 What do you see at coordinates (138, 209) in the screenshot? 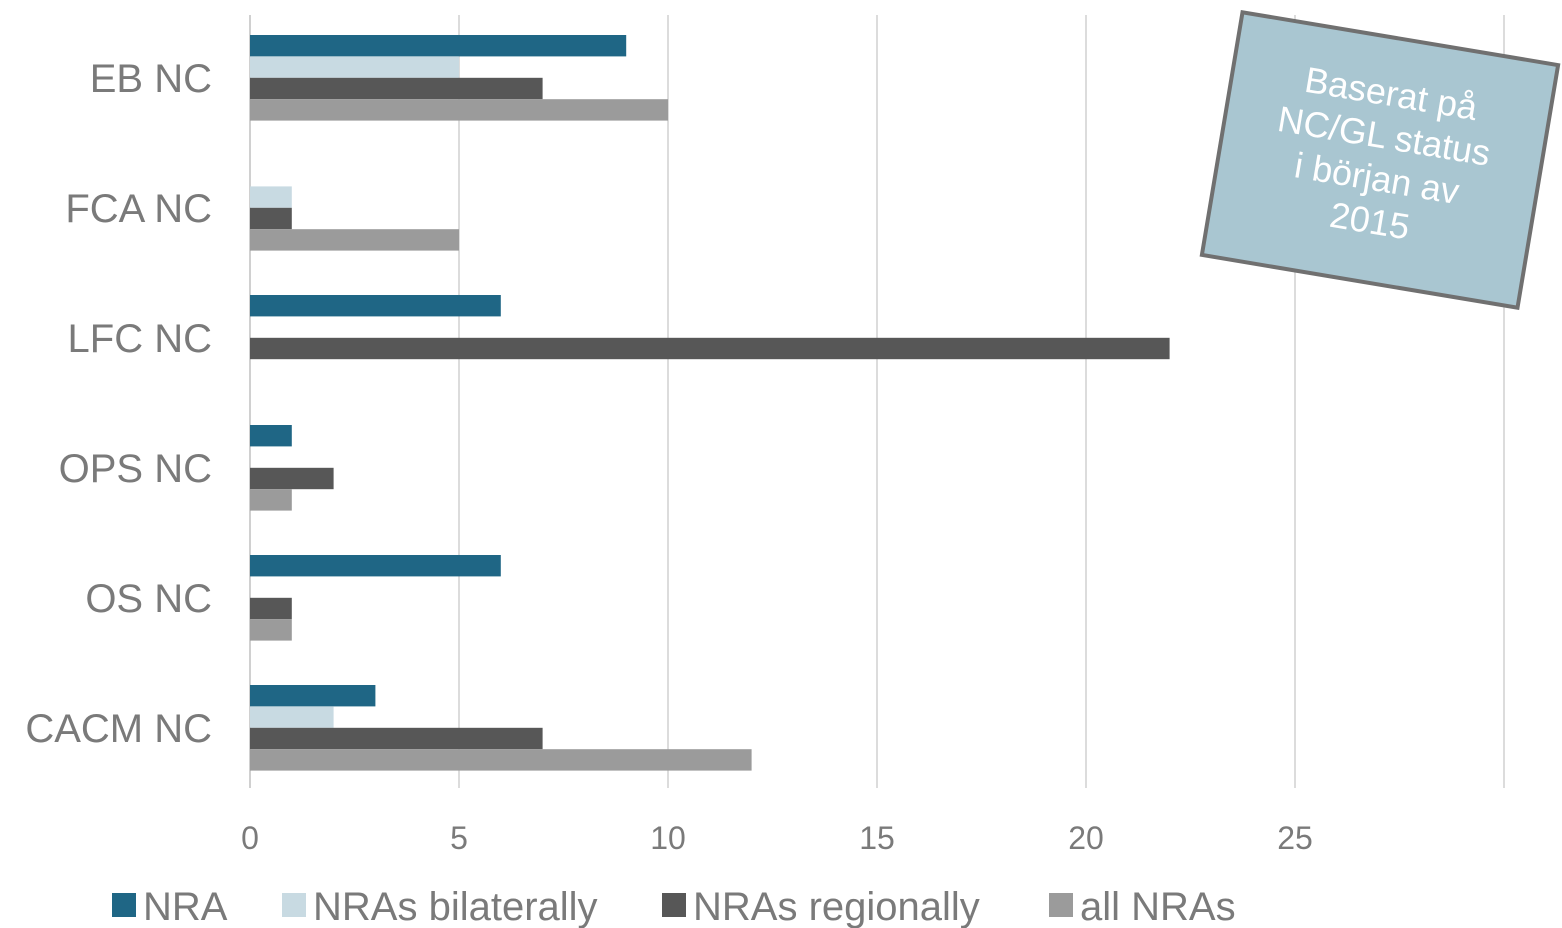
I see `category-label: FCA NC` at bounding box center [138, 209].